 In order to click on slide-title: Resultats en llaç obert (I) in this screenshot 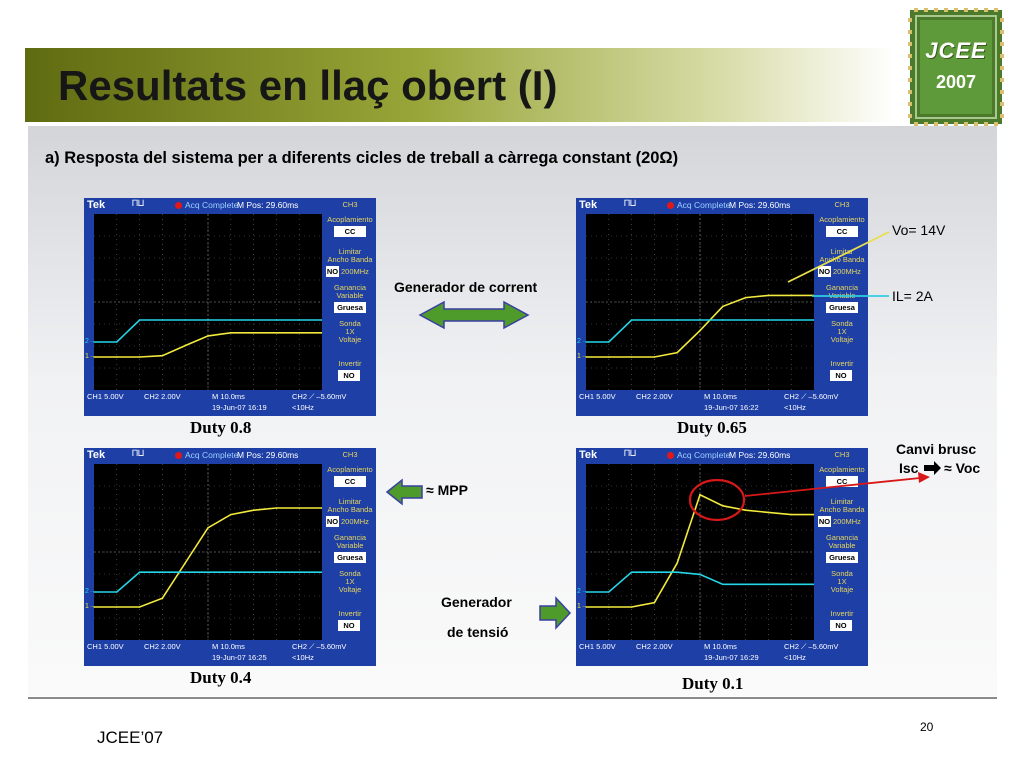, I will do `click(308, 85)`.